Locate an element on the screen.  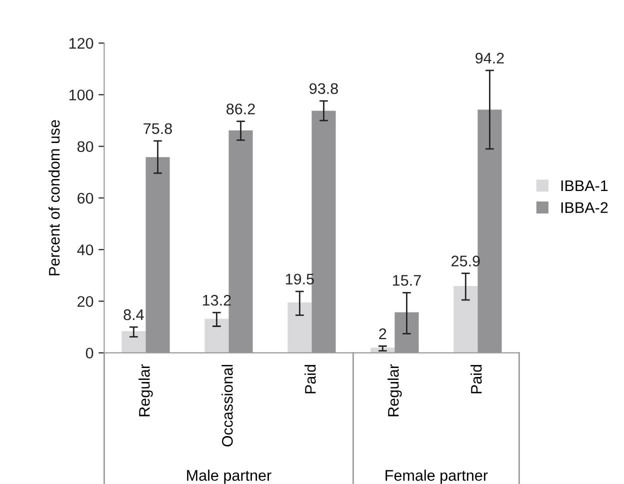
y-tick-label: 80 is located at coordinates (85, 146).